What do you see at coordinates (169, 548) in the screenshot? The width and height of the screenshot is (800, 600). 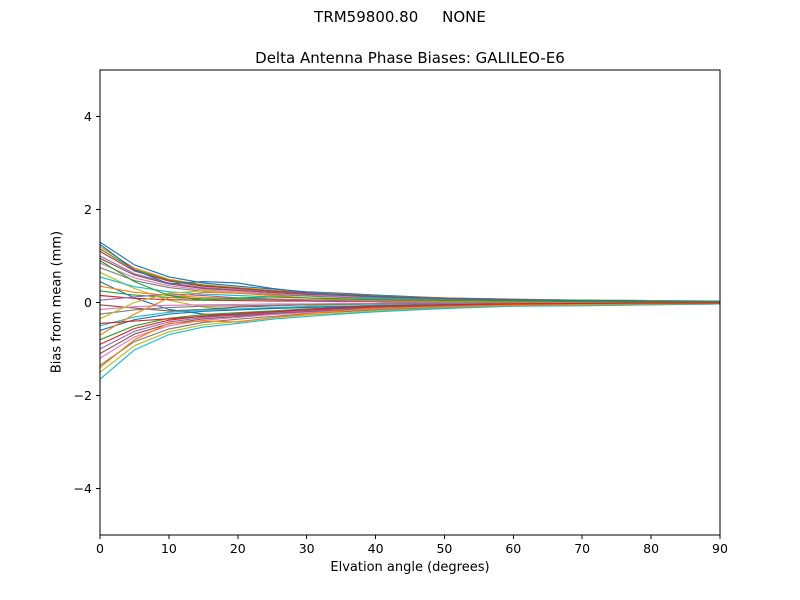 I see `x-tick-label: 10` at bounding box center [169, 548].